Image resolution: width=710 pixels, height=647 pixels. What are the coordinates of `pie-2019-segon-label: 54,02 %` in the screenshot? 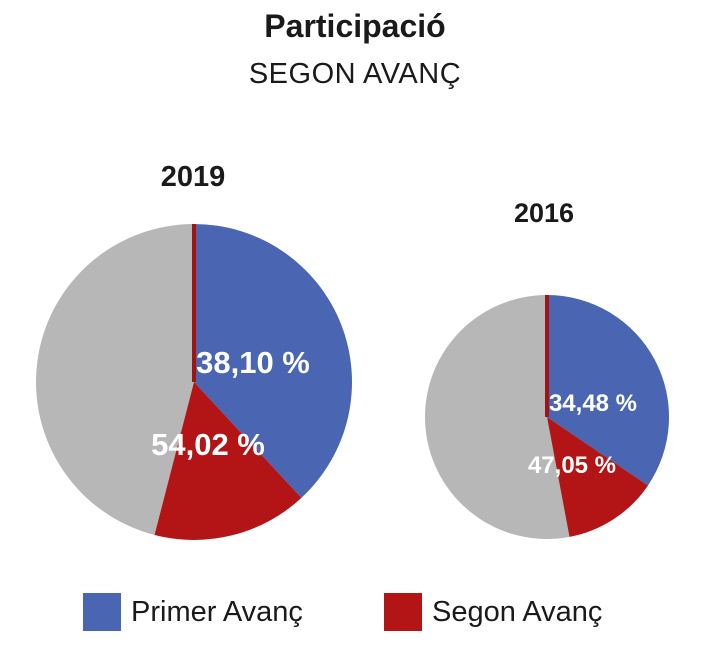 It's located at (208, 444).